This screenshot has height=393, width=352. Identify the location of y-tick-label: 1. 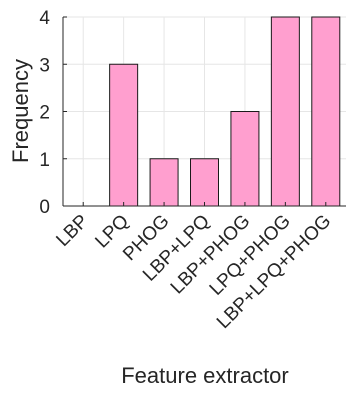
(44, 160).